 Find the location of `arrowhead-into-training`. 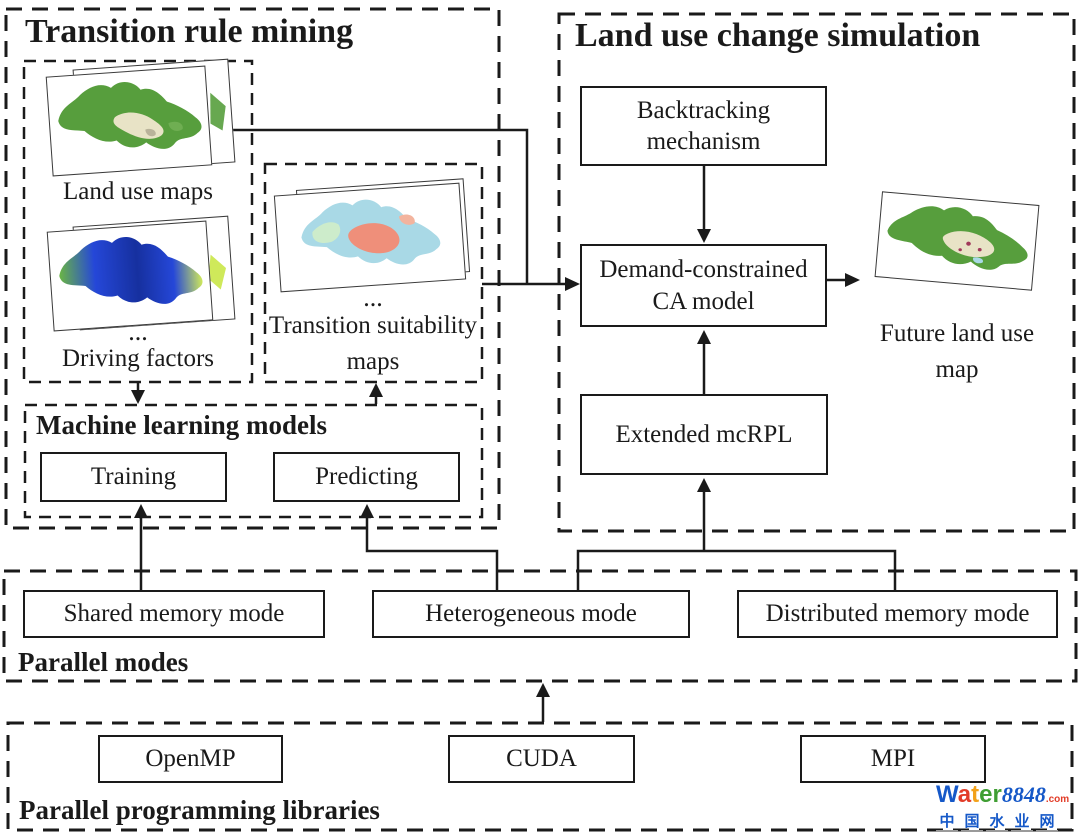

arrowhead-into-training is located at coordinates (141, 511).